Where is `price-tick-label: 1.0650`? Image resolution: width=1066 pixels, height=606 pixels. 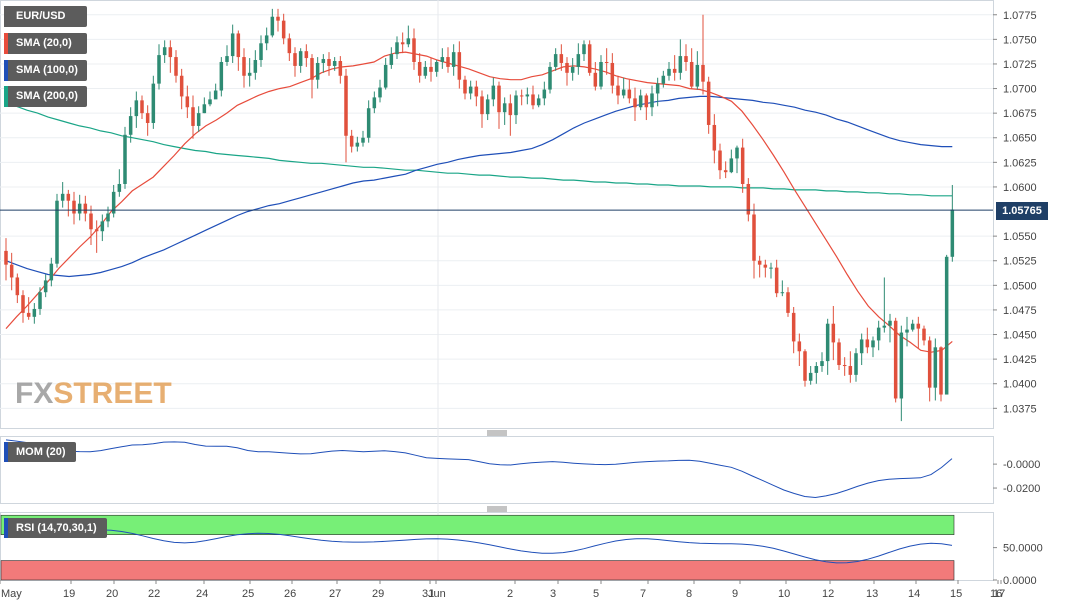
price-tick-label: 1.0650 is located at coordinates (1020, 139).